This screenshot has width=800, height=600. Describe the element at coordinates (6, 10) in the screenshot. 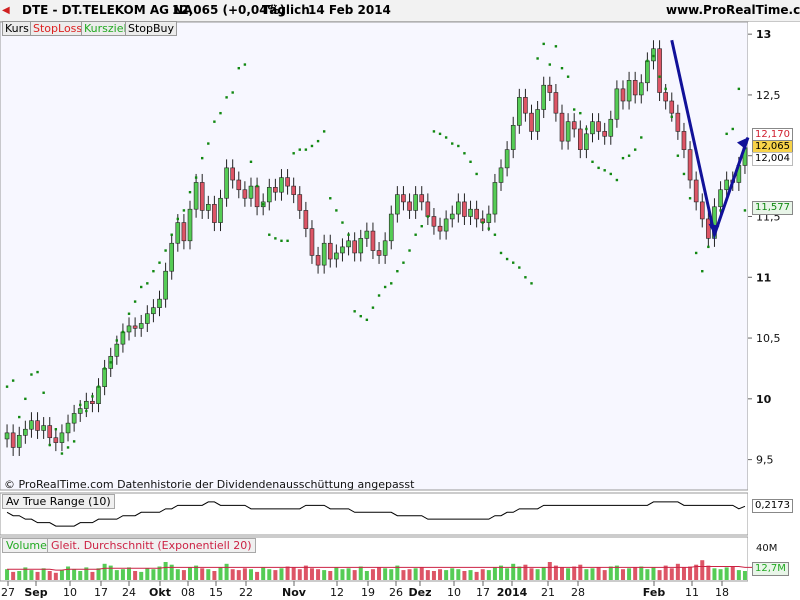

I see `collapse-icon: ◀` at that location.